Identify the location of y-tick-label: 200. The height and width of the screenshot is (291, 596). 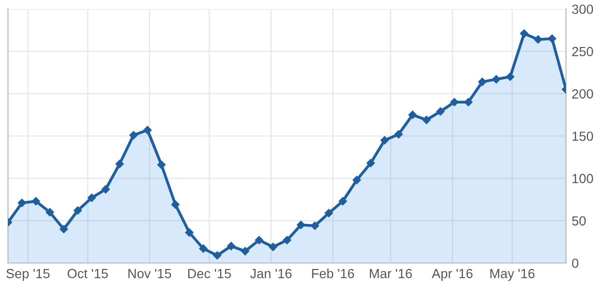
(583, 94).